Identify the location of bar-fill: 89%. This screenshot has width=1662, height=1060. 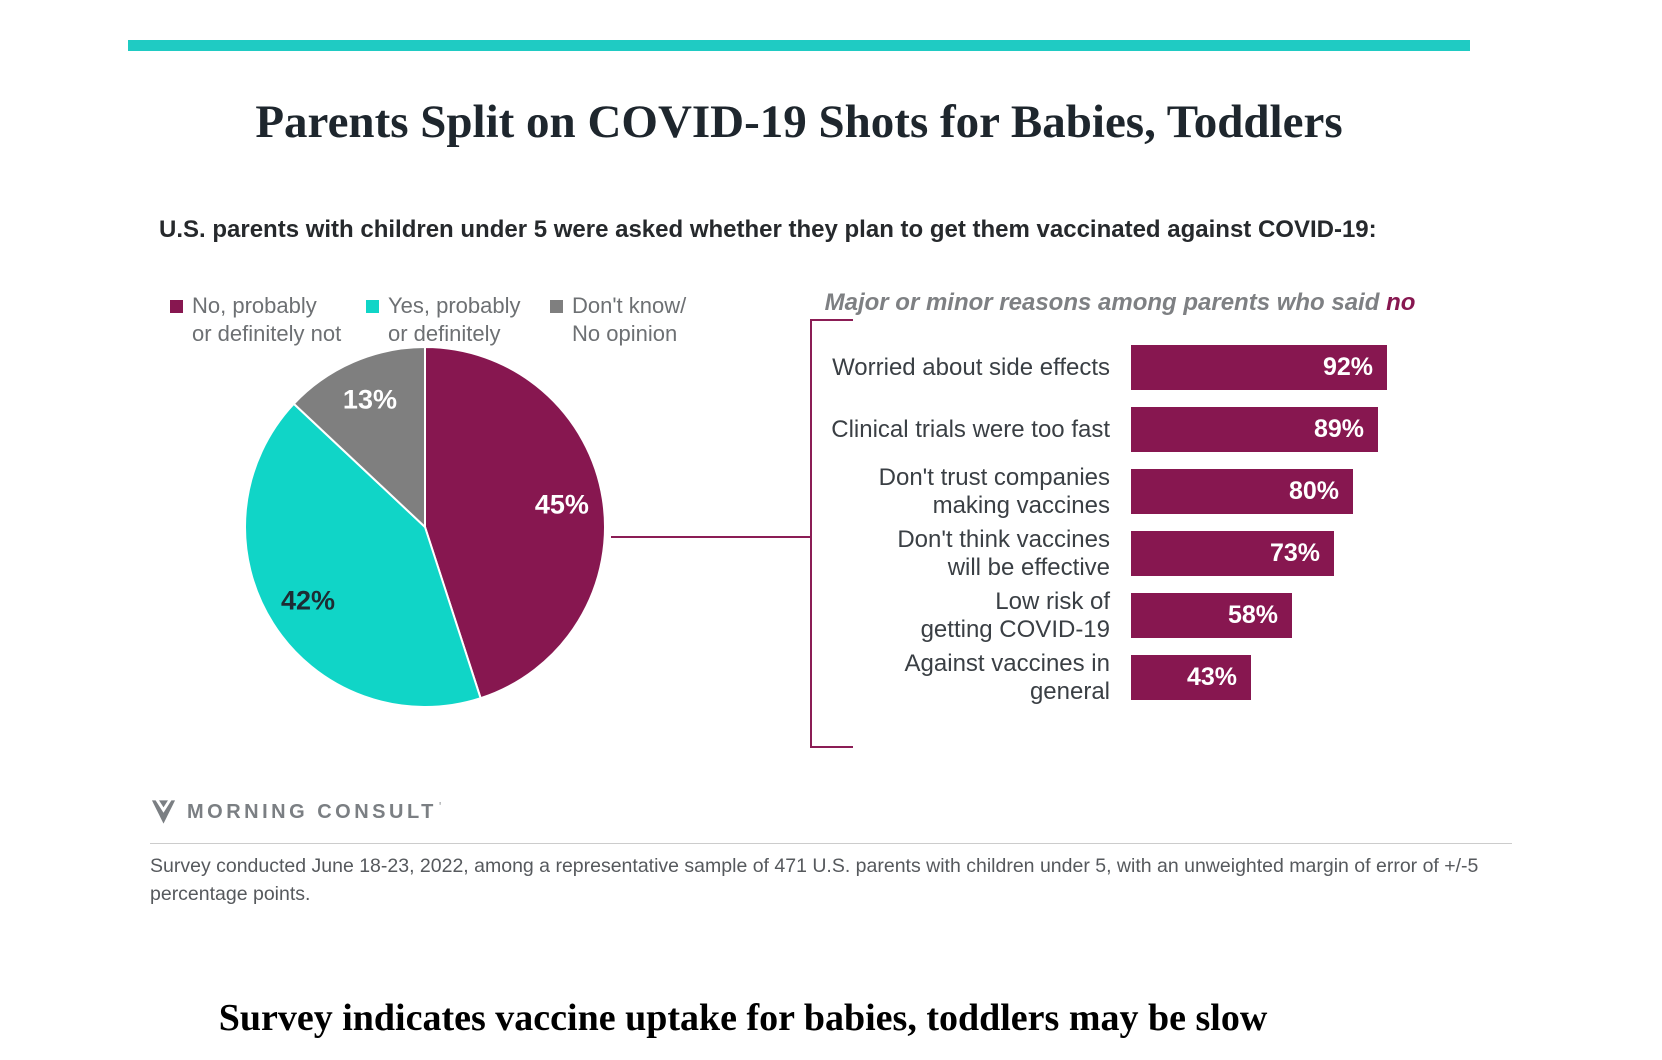
(1254, 429).